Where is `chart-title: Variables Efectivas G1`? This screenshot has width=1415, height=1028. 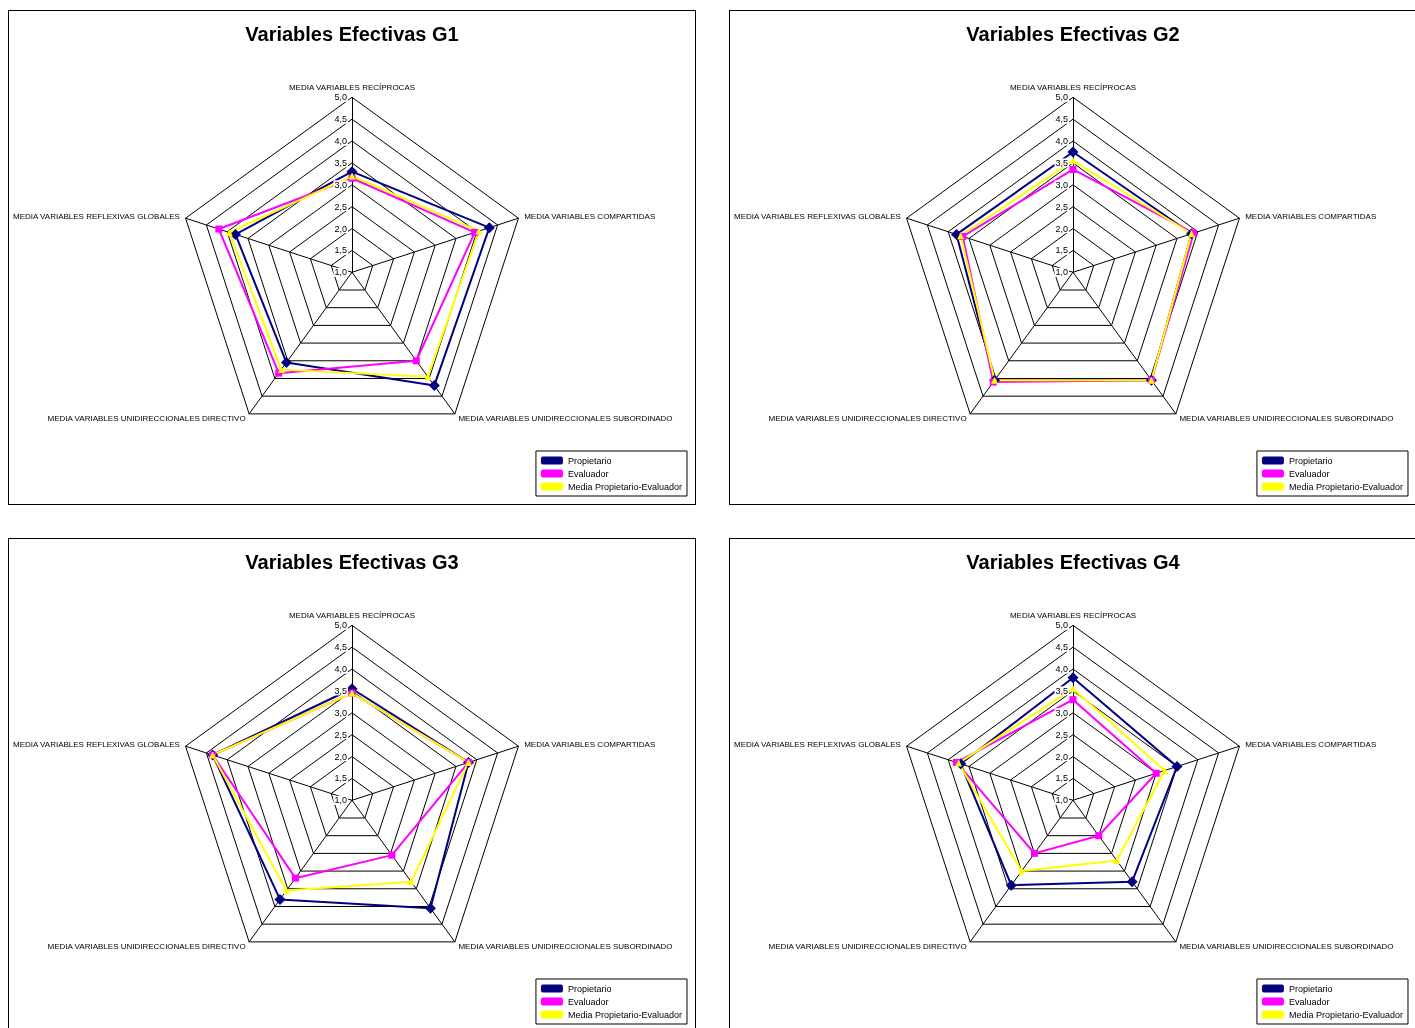
chart-title: Variables Efectivas G1 is located at coordinates (352, 34).